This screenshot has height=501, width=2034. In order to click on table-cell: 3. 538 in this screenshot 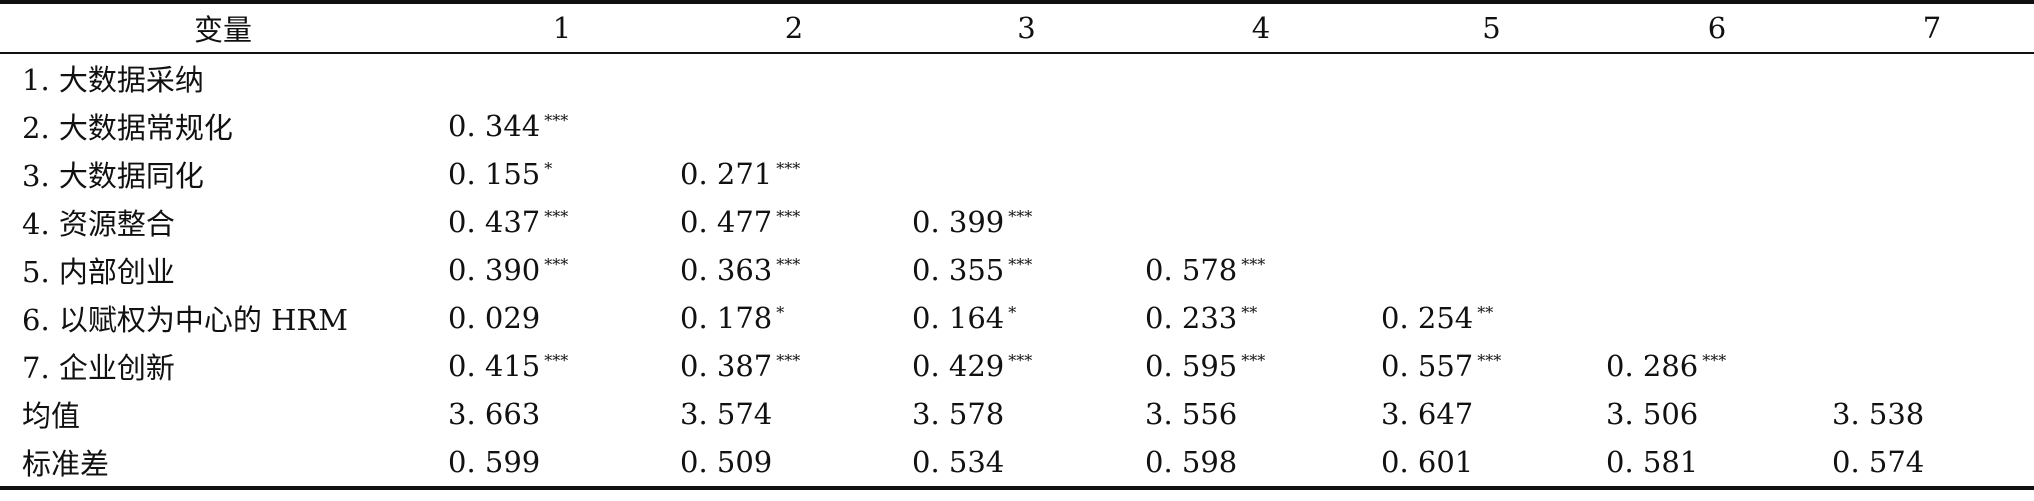, I will do `click(1932, 414)`.